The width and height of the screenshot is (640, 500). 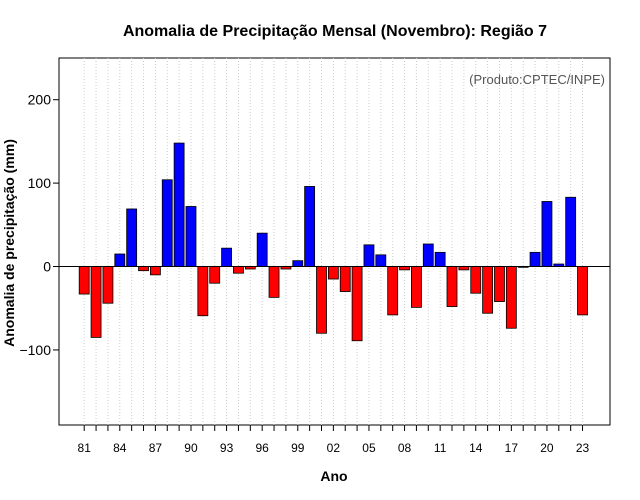 I want to click on x-tick-label: 99, so click(x=298, y=448).